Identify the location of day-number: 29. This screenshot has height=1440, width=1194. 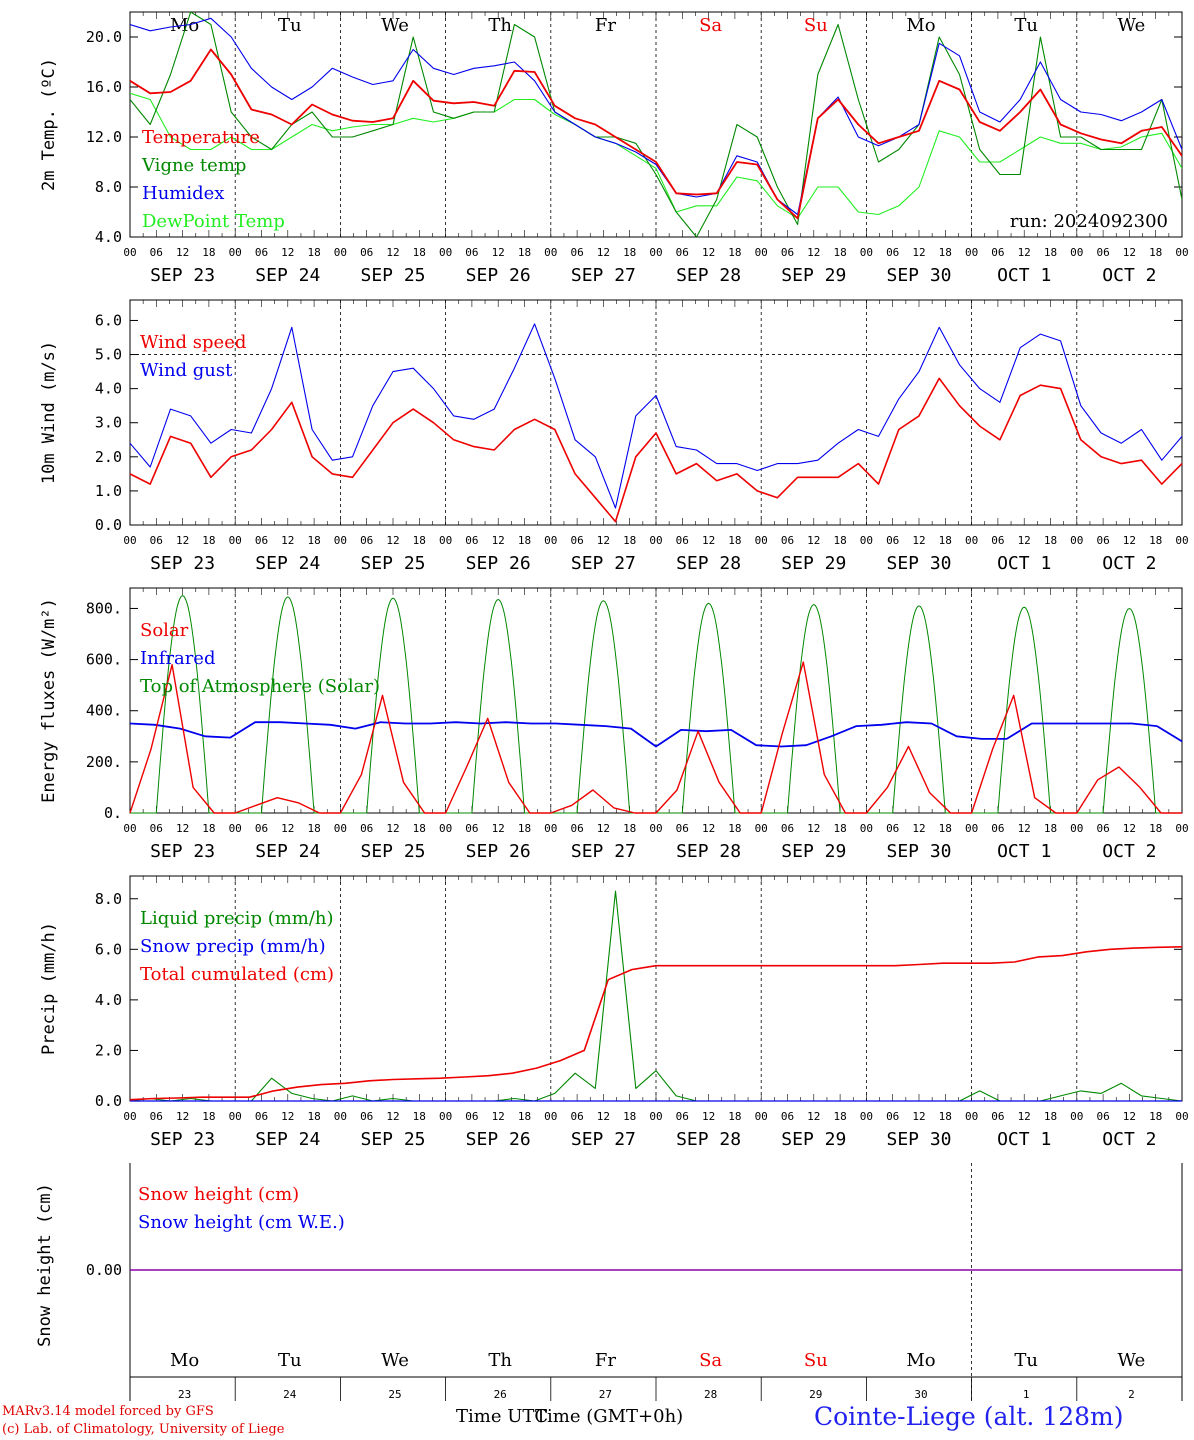
(815, 1394).